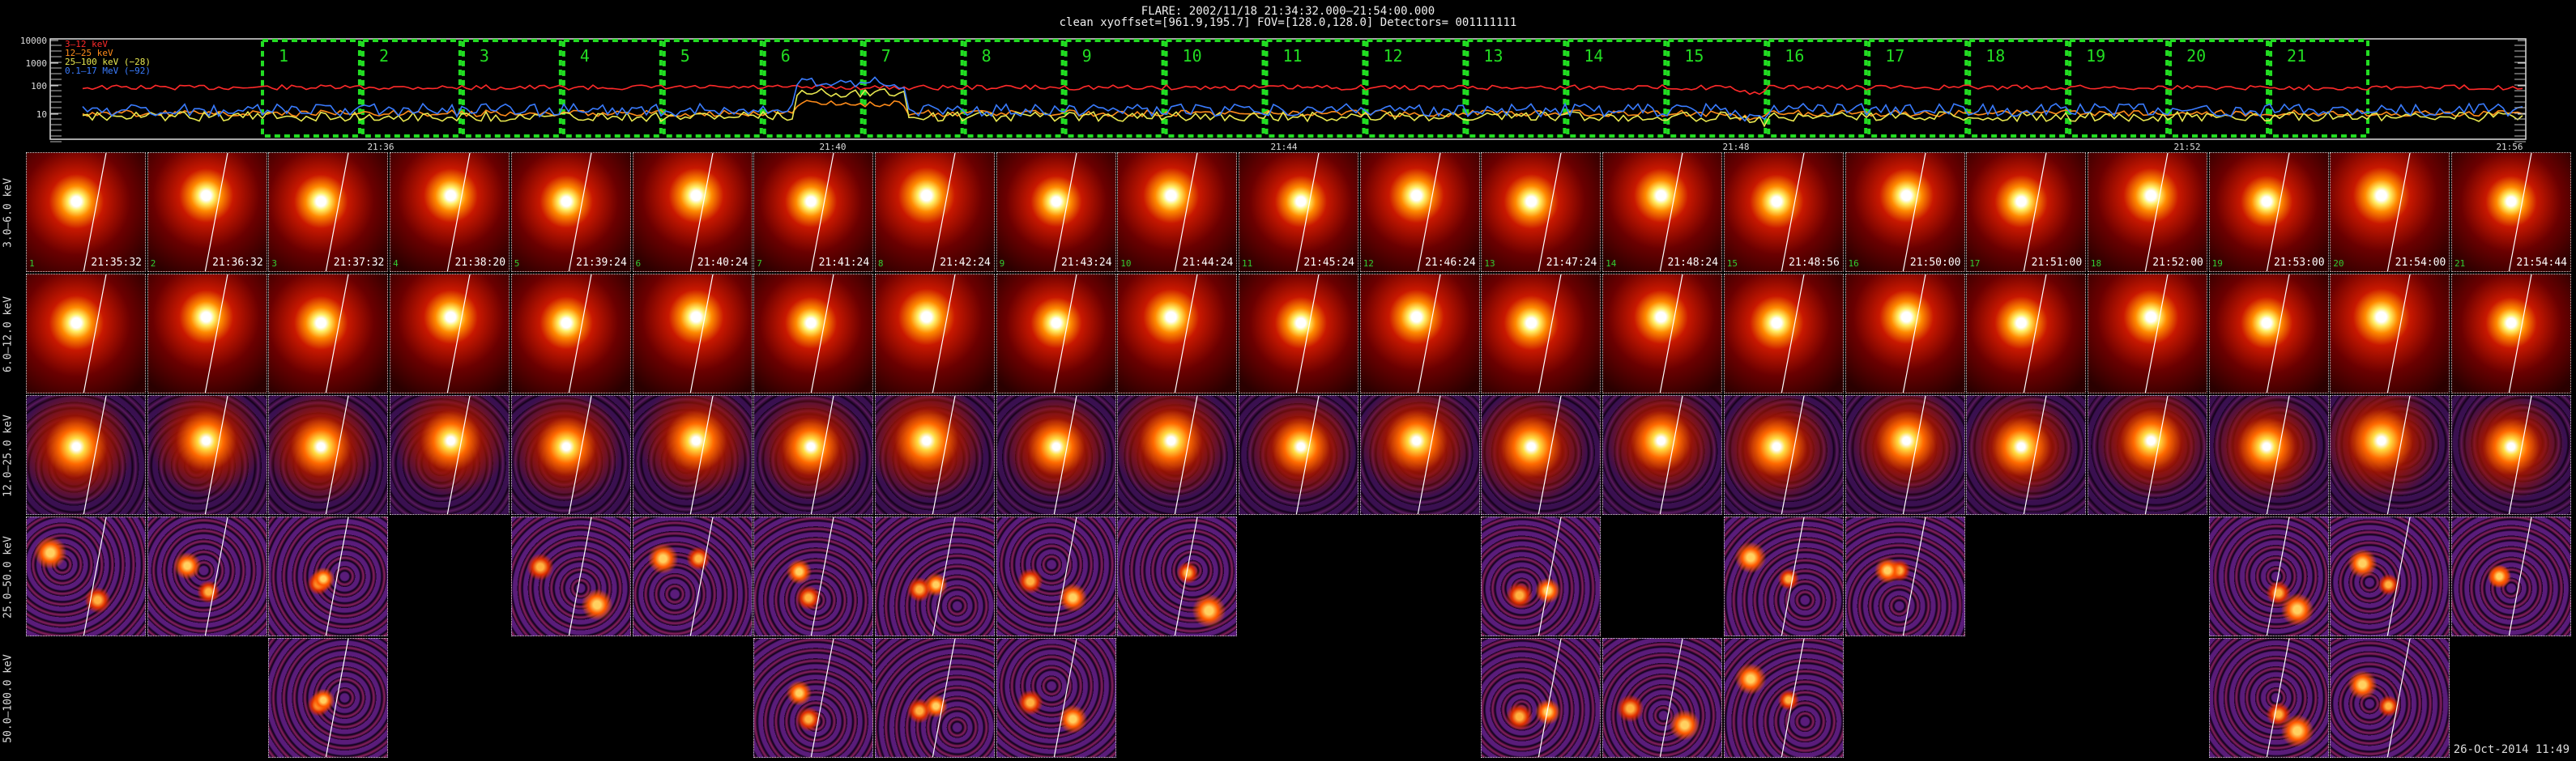 Image resolution: width=2576 pixels, height=761 pixels. Describe the element at coordinates (2541, 263) in the screenshot. I see `image-timestamp: 21:54:44` at that location.